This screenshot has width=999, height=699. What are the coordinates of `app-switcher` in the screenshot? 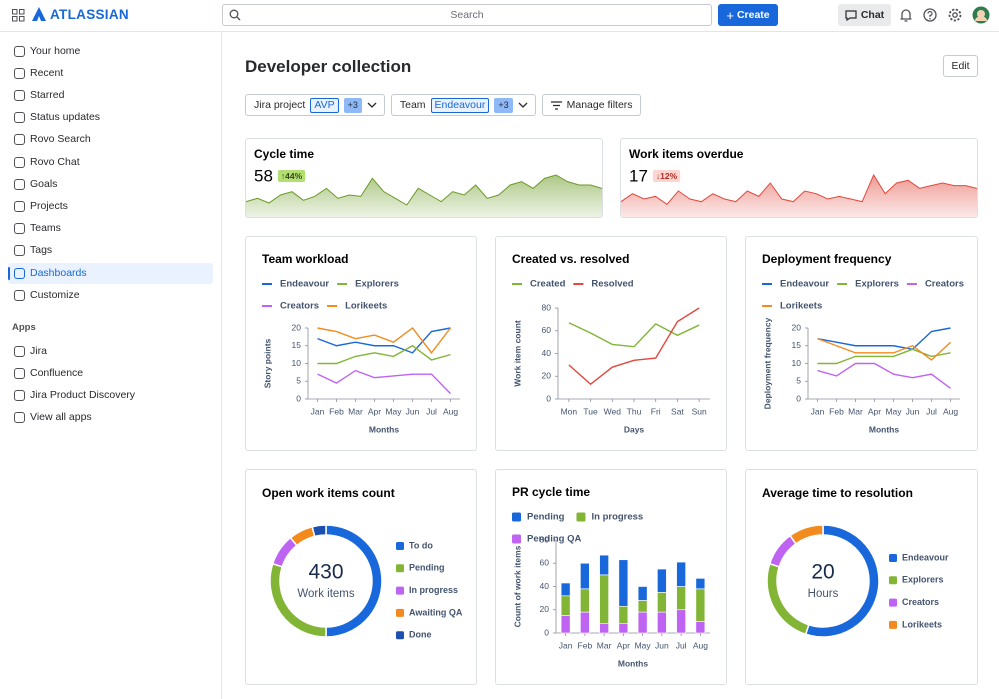 It's located at (18, 15).